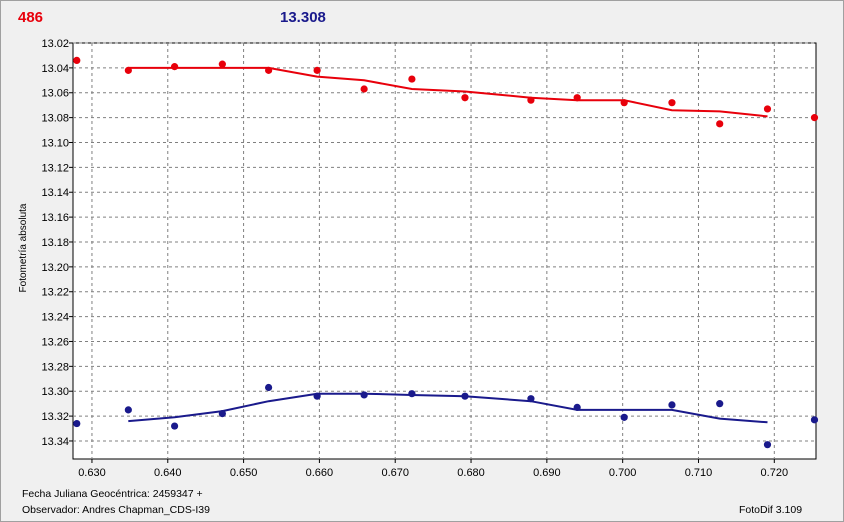 The height and width of the screenshot is (522, 844). What do you see at coordinates (771, 510) in the screenshot?
I see `software-label: FotoDif 3.109` at bounding box center [771, 510].